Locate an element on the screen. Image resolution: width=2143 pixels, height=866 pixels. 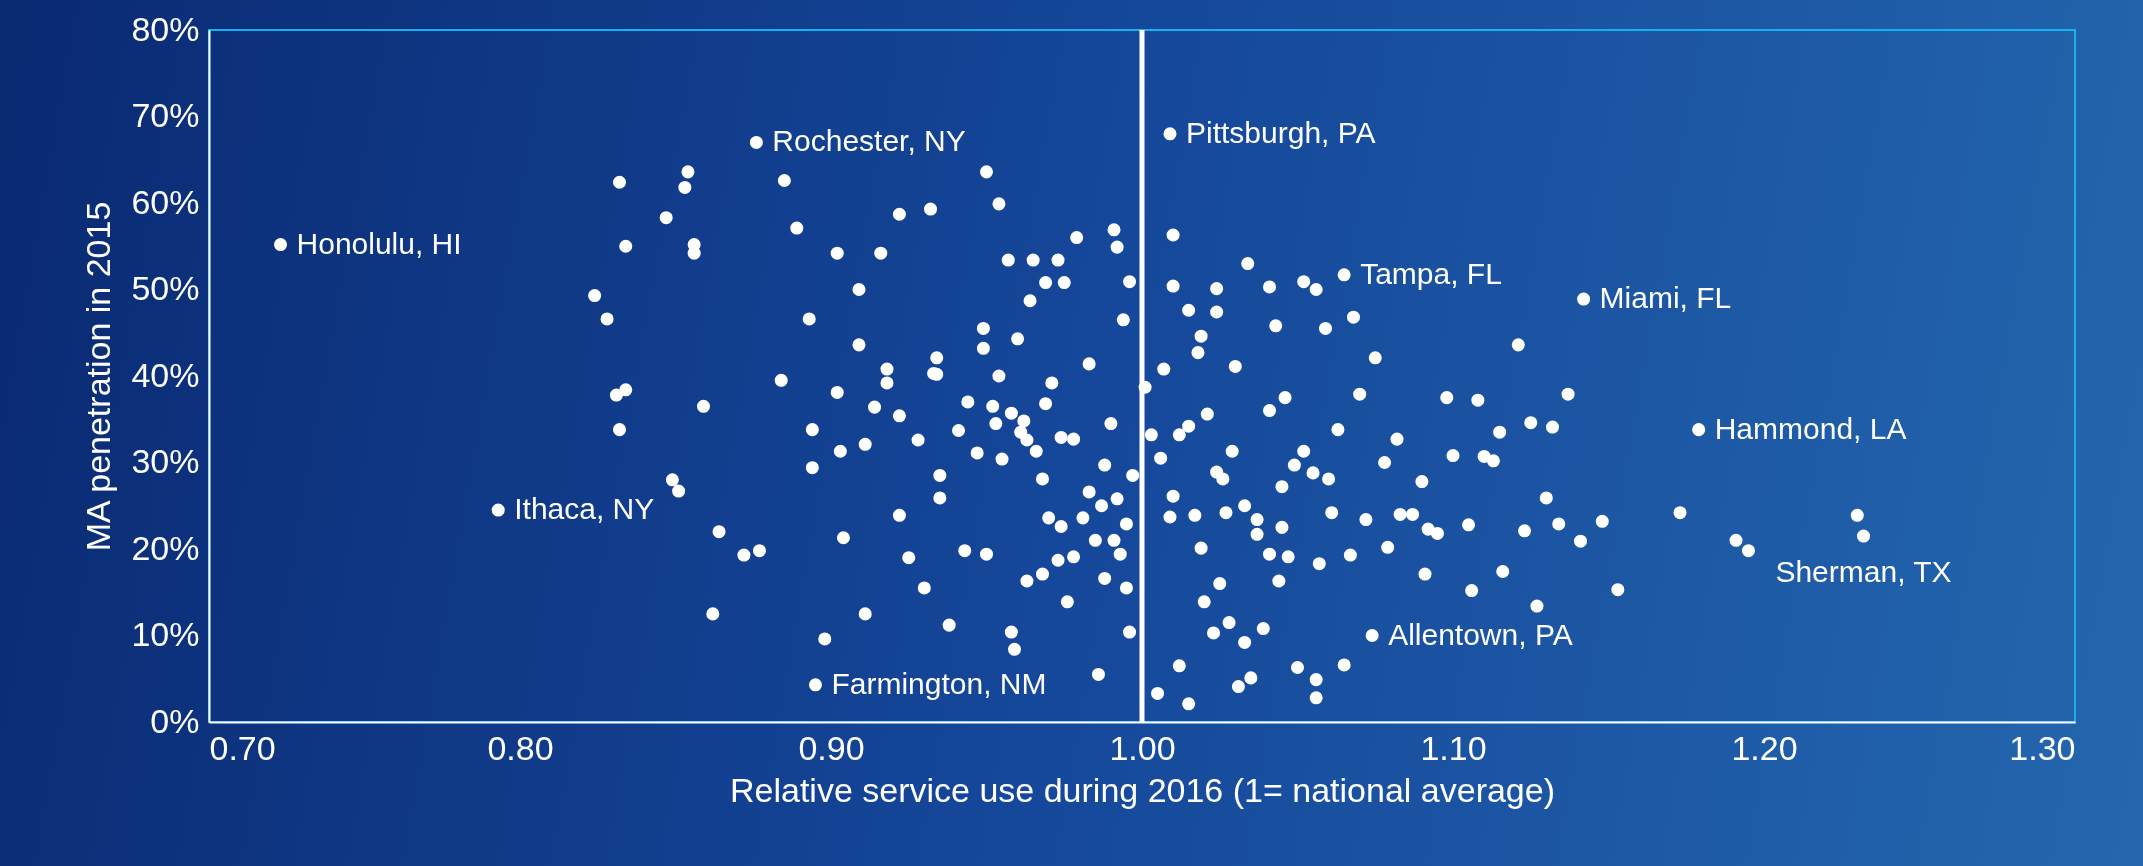
x-tick-label: 1.30 is located at coordinates (2042, 747).